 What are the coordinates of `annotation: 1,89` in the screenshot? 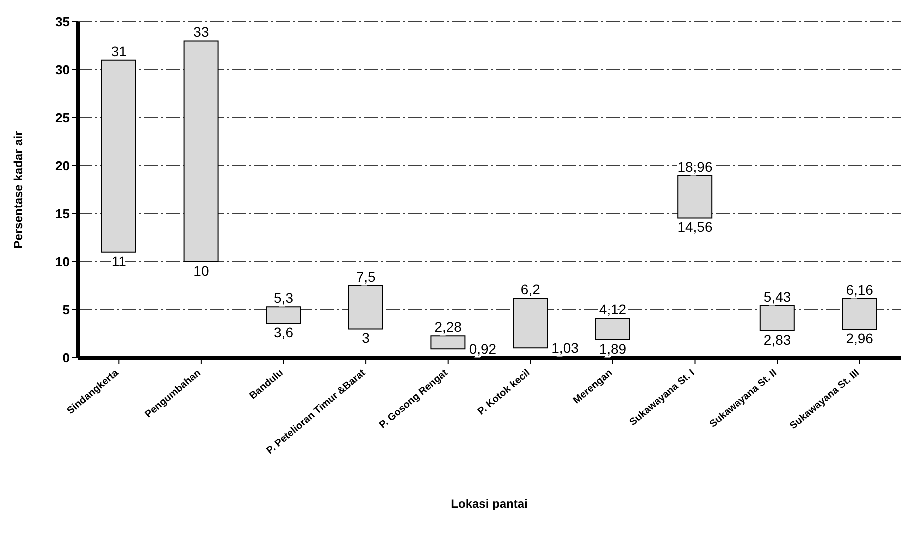 It's located at (613, 348).